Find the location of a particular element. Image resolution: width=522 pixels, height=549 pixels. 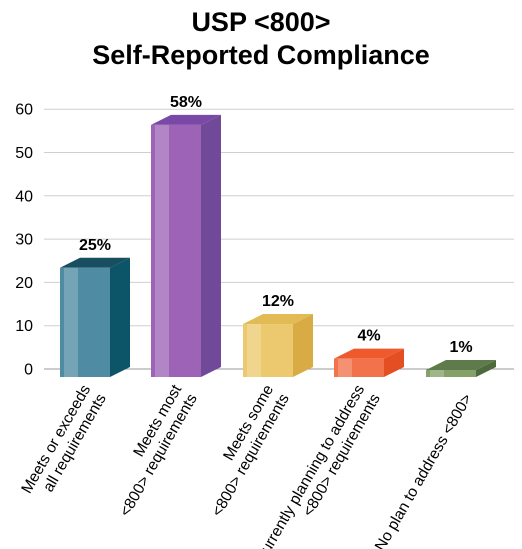

data-label: 58% is located at coordinates (186, 102).